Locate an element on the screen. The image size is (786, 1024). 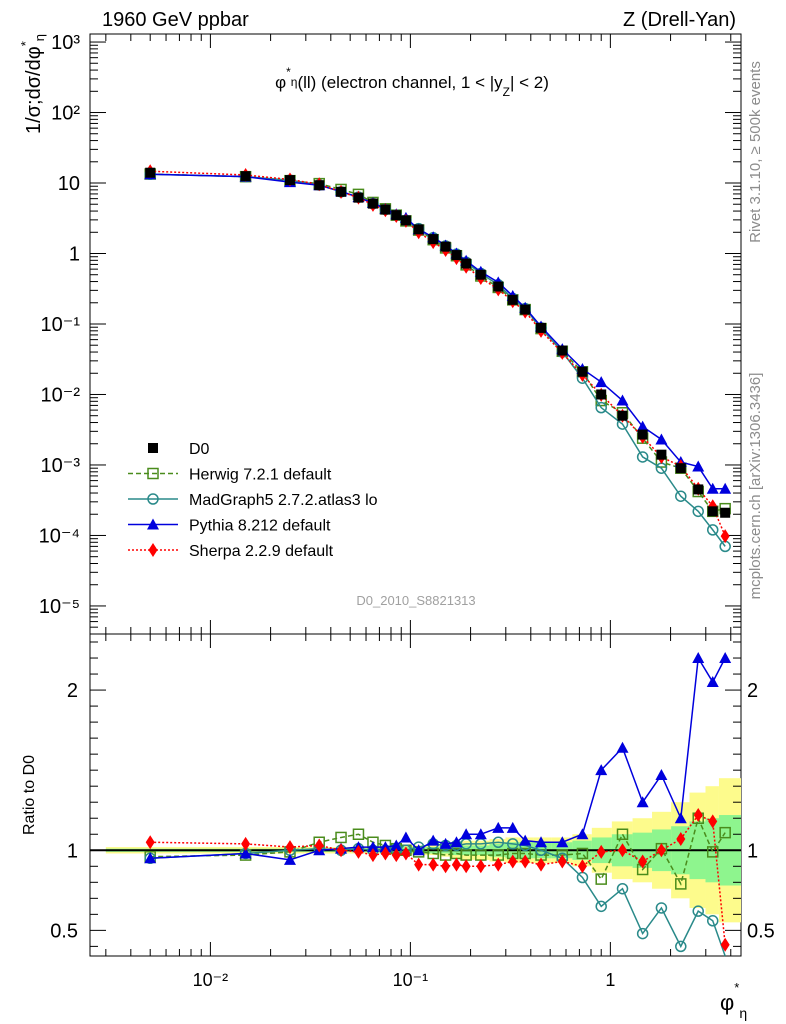
x-tick-label: 1 is located at coordinates (610, 980).